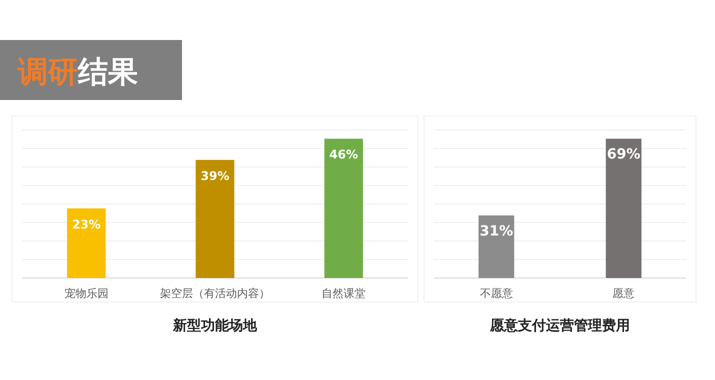 The width and height of the screenshot is (715, 380). I want to click on data-label: 39%, so click(215, 175).